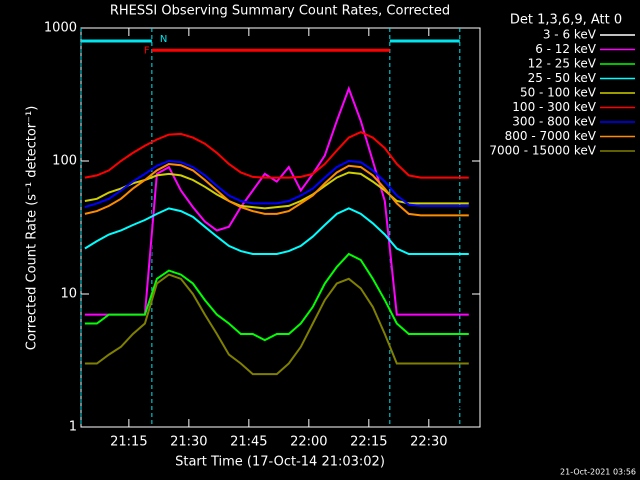  Describe the element at coordinates (248, 442) in the screenshot. I see `x-tick-label: 21:45` at that location.